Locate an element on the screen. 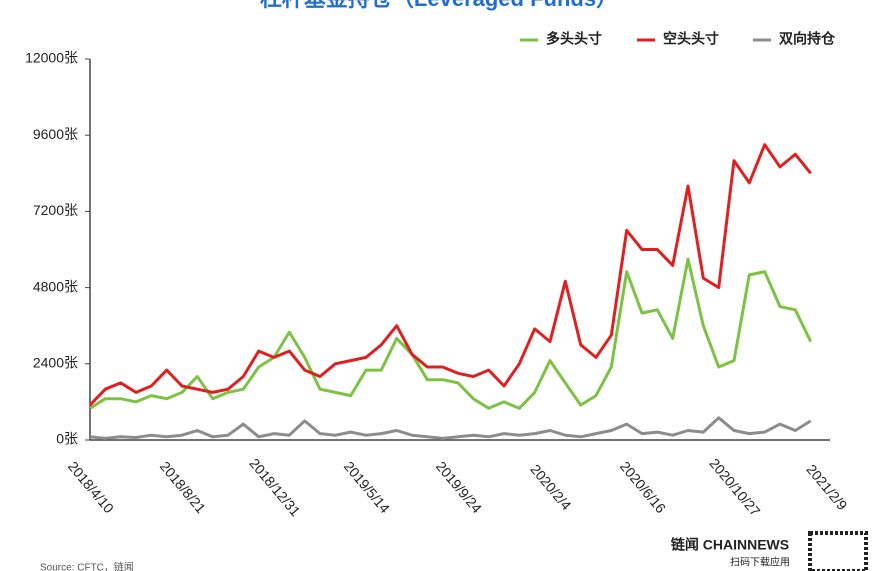 The image size is (878, 571). legend-label: 空头头寸 is located at coordinates (691, 39).